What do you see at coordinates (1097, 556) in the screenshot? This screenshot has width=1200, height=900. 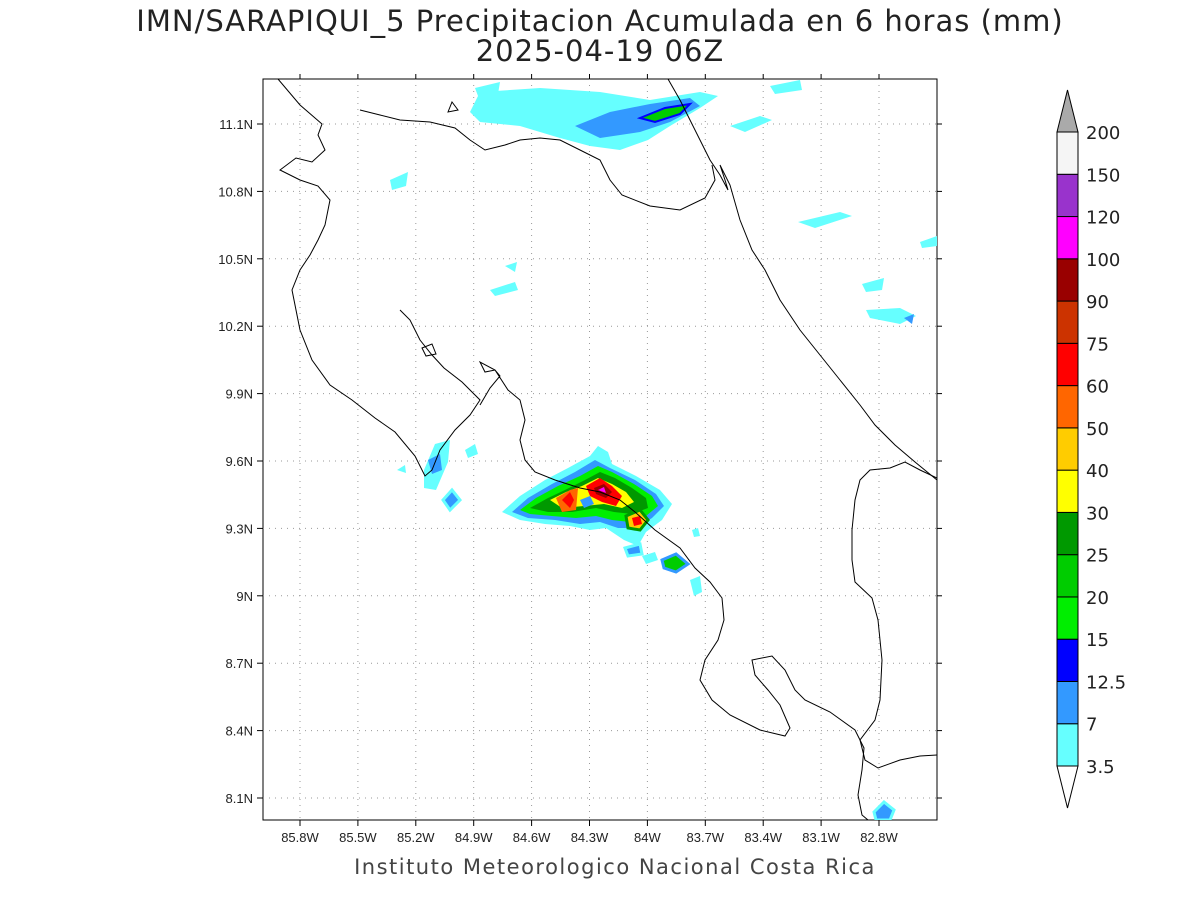 I see `colorbar-label: 25` at bounding box center [1097, 556].